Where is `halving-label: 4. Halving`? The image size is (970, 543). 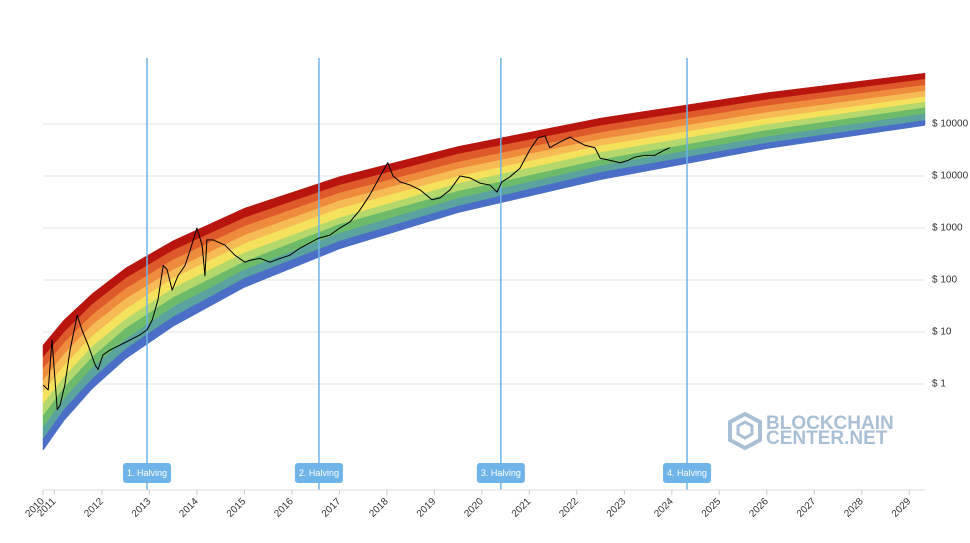
halving-label: 4. Halving is located at coordinates (687, 473).